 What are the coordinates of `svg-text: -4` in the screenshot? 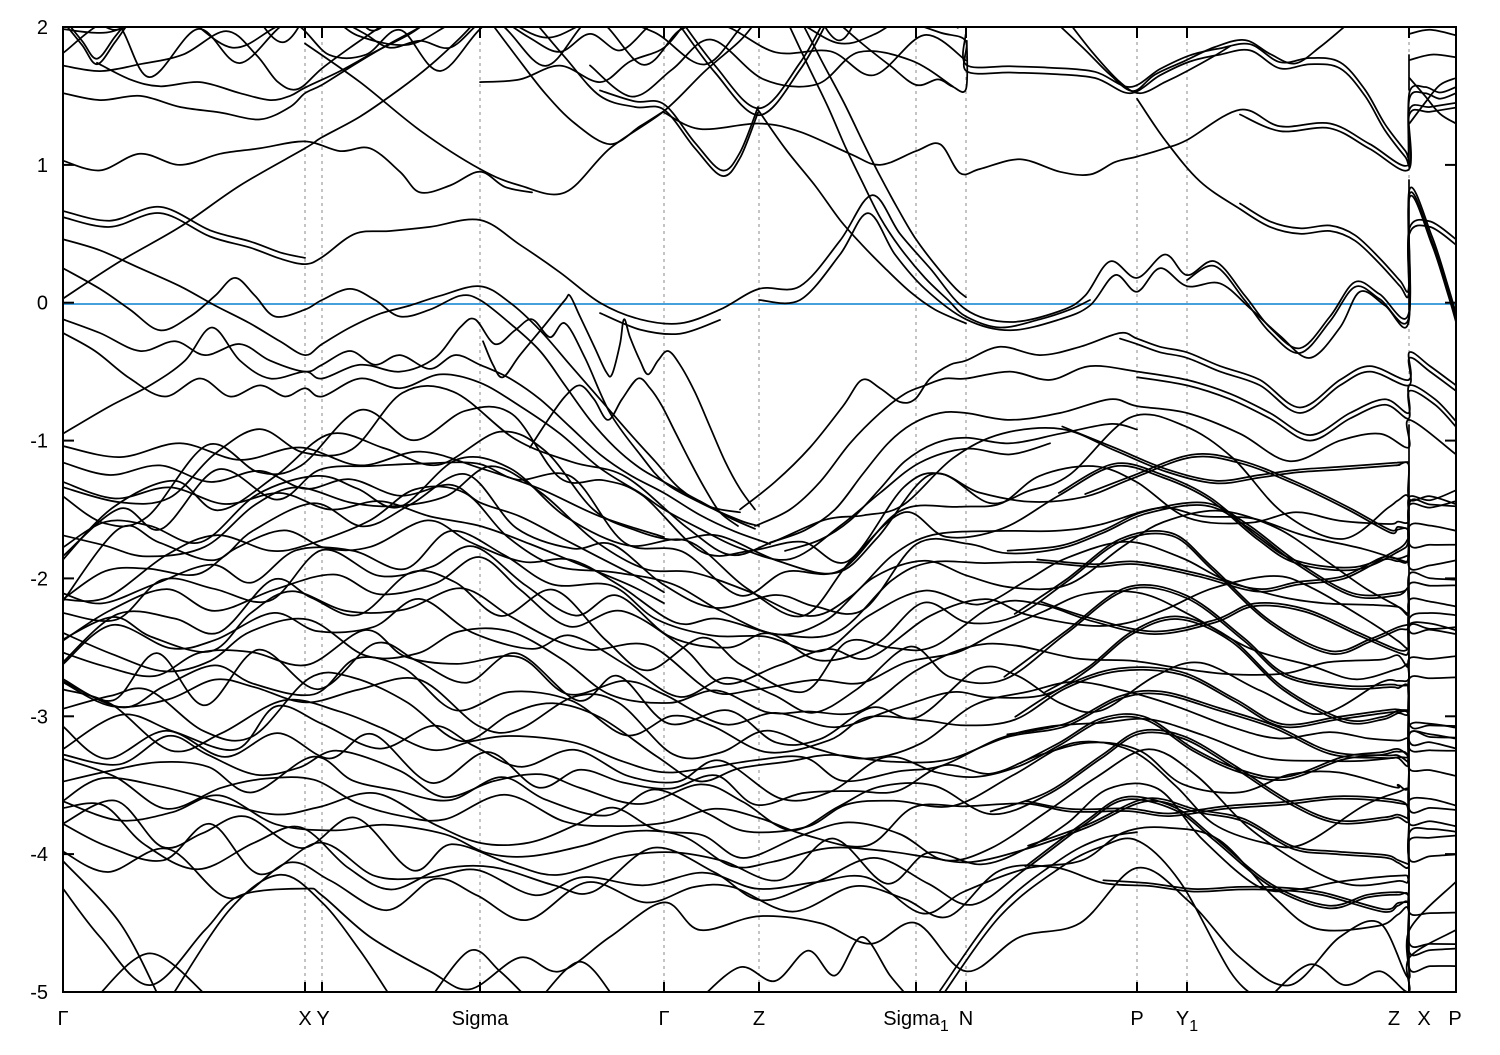 It's located at (39, 855).